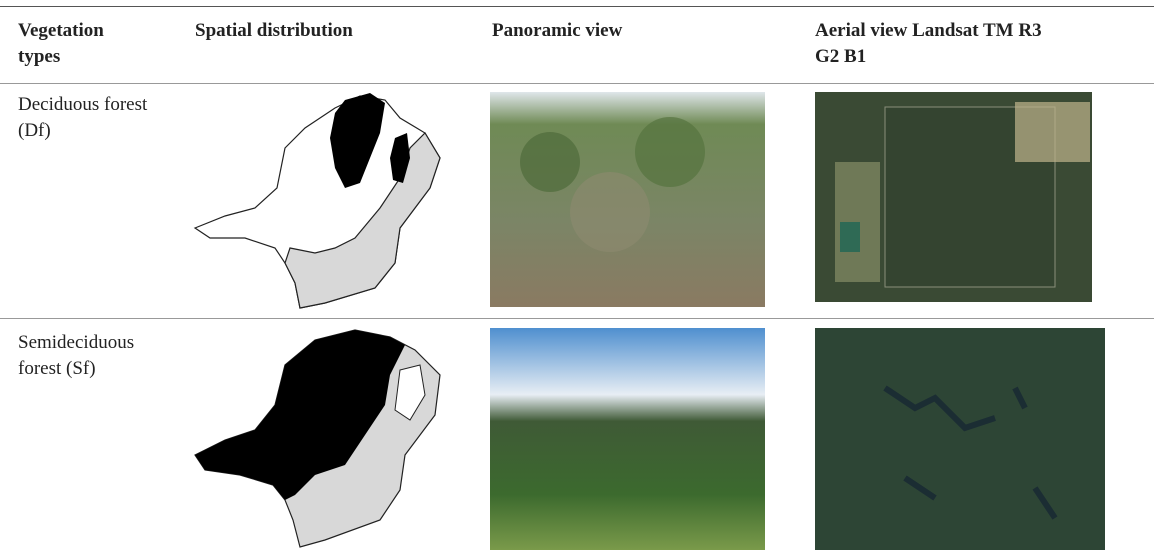  Describe the element at coordinates (577, 6) in the screenshot. I see `top-rule` at that location.